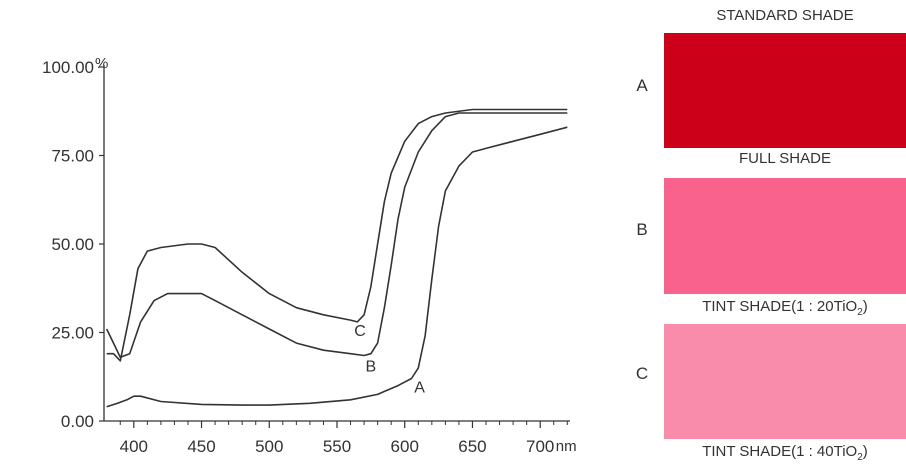 The height and width of the screenshot is (467, 906). I want to click on color-swatch-b, so click(785, 236).